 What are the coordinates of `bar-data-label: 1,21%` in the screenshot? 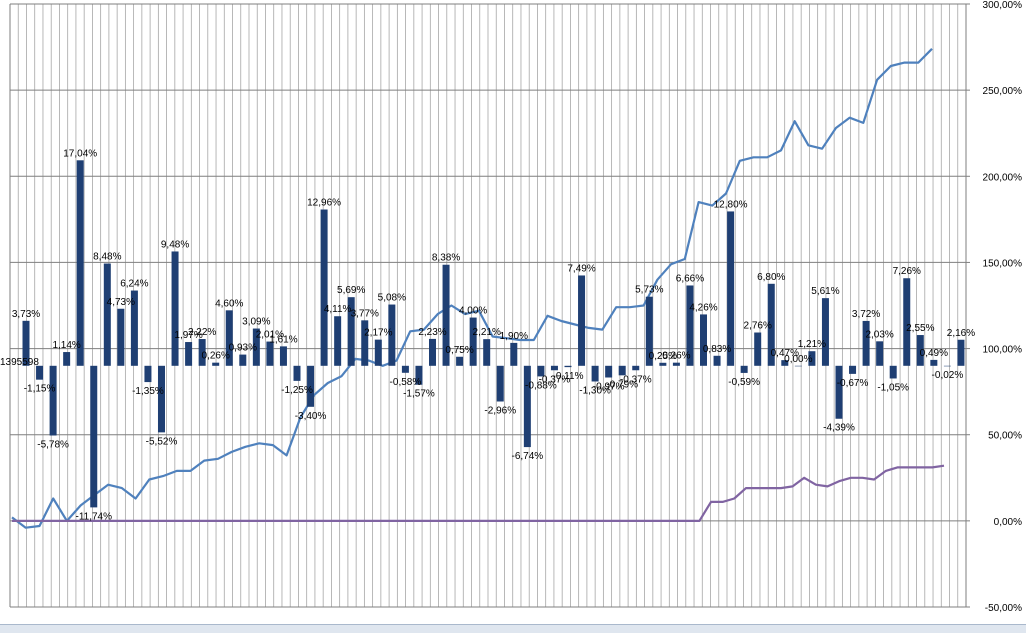 It's located at (812, 344).